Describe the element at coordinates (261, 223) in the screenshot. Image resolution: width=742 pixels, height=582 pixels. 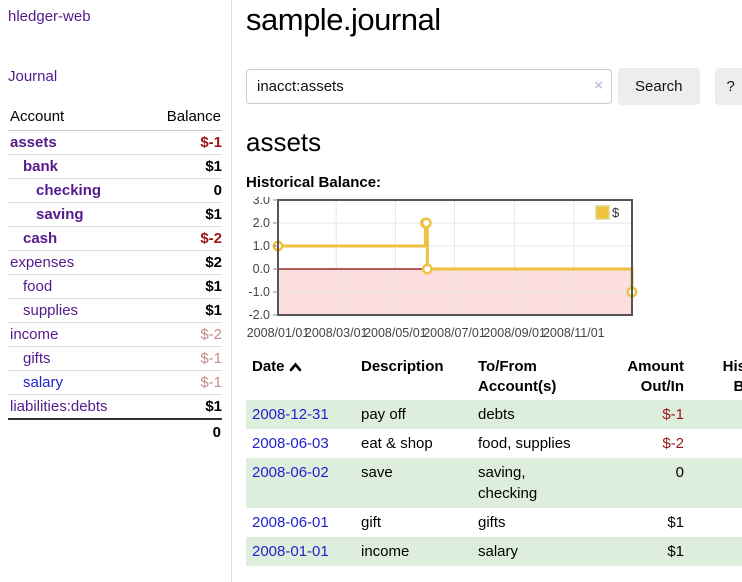
I see `svg-text: 2.0` at that location.